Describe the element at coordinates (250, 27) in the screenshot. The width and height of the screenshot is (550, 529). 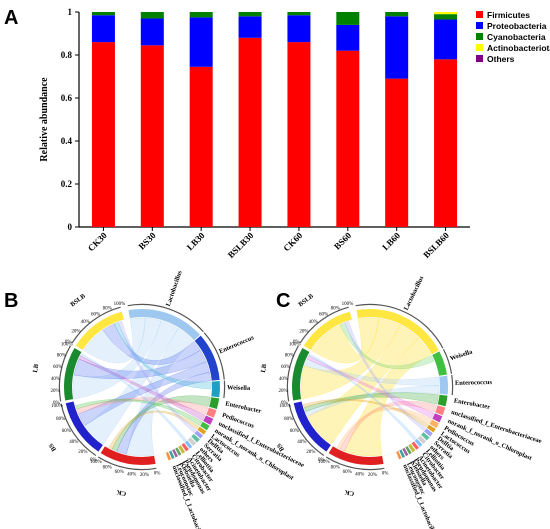
I see `bar-bslb30-proteobacteria` at that location.